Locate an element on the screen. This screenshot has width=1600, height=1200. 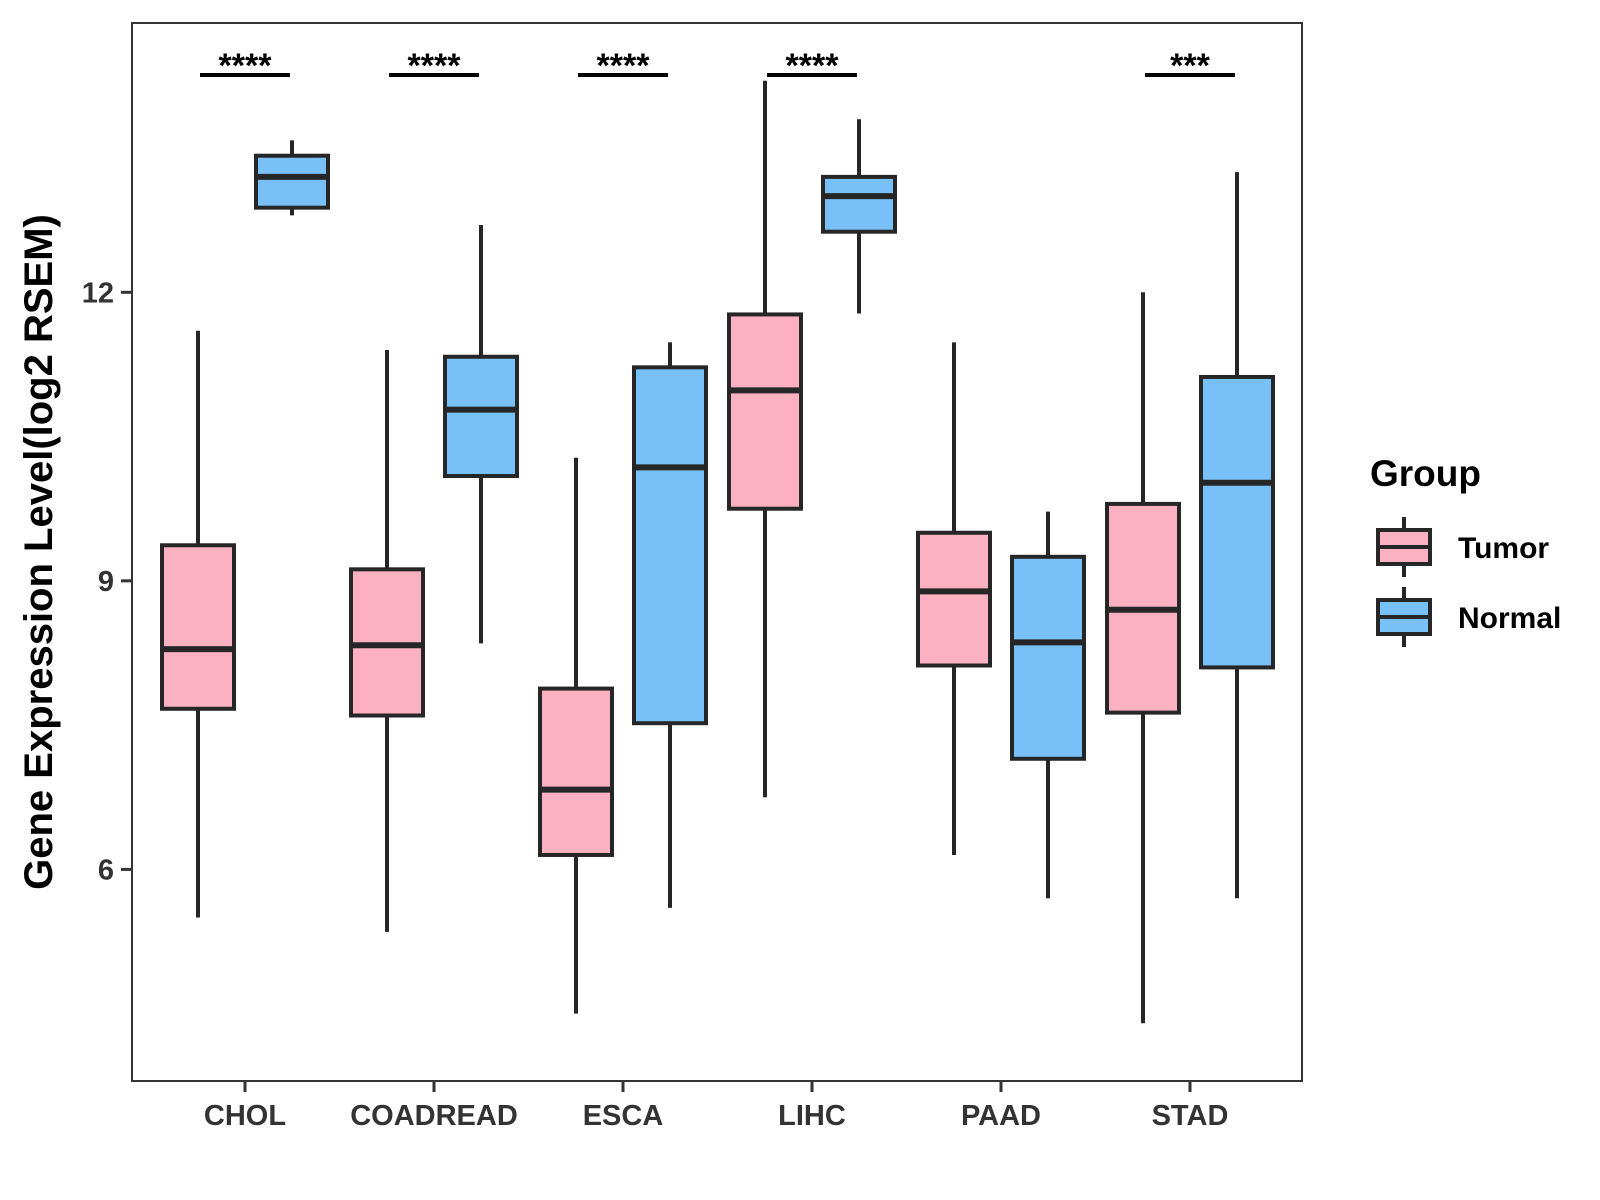
box-normal-lihc is located at coordinates (859, 216).